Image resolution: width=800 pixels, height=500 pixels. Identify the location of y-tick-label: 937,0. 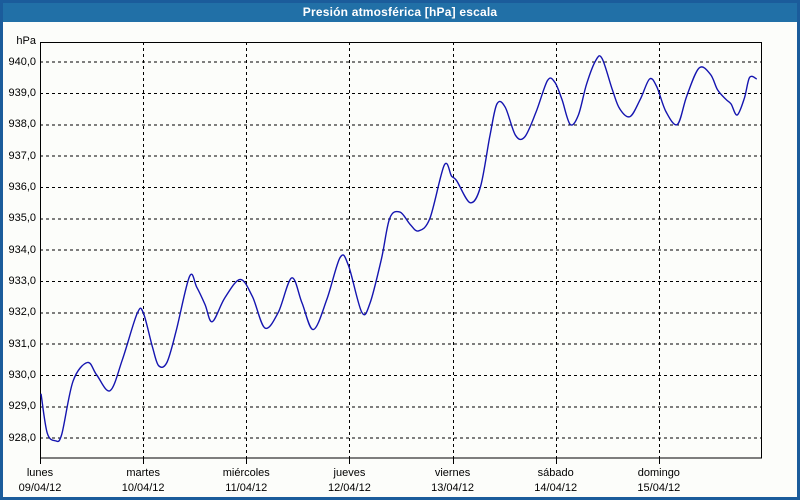
(22, 155).